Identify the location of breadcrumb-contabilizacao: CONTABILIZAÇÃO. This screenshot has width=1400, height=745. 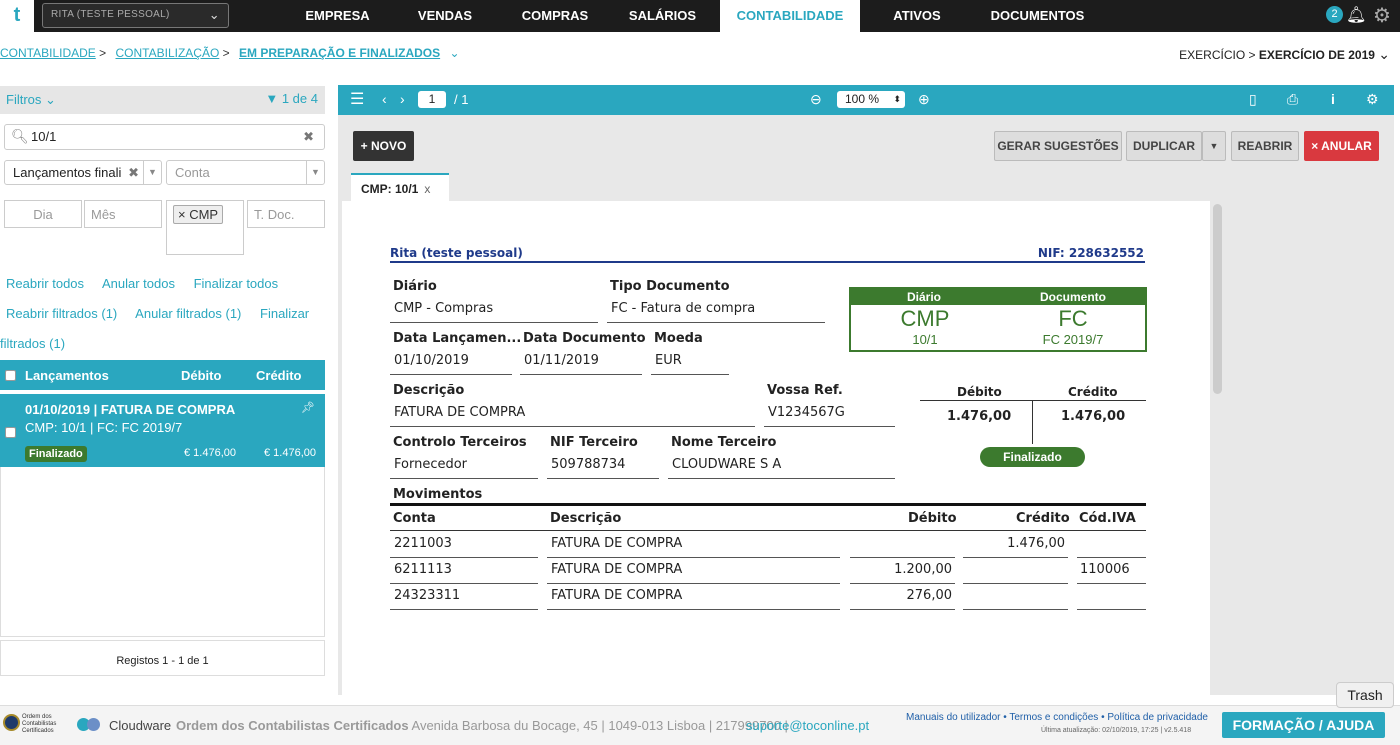
(167, 53).